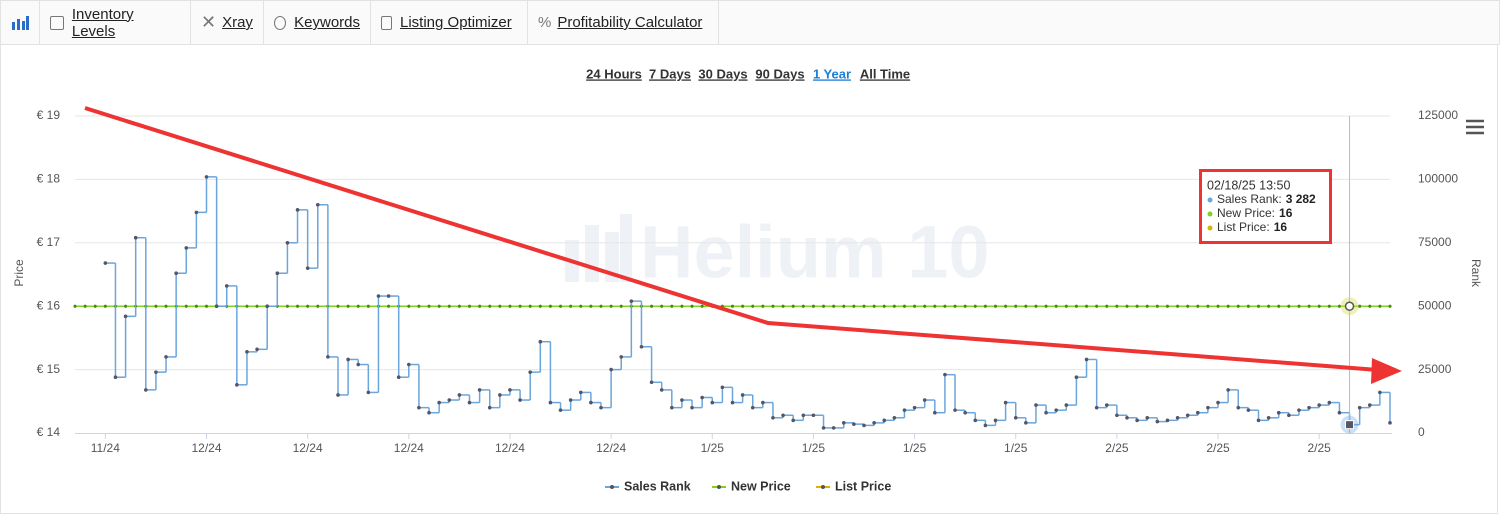 The width and height of the screenshot is (1500, 514). I want to click on legend-label: New Price, so click(761, 486).